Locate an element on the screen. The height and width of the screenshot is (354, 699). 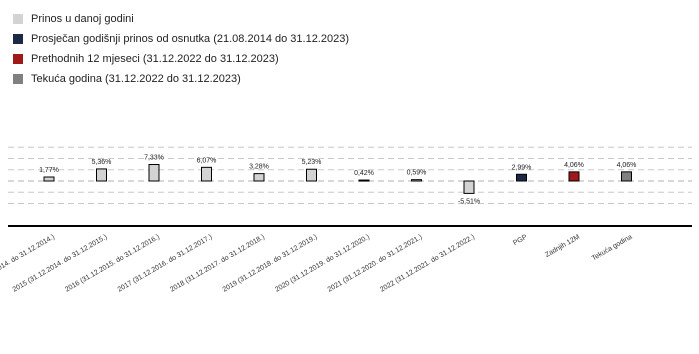
x-tick-label: 2015 (31.12.2014. do 31.12.2015.) is located at coordinates (60, 264).